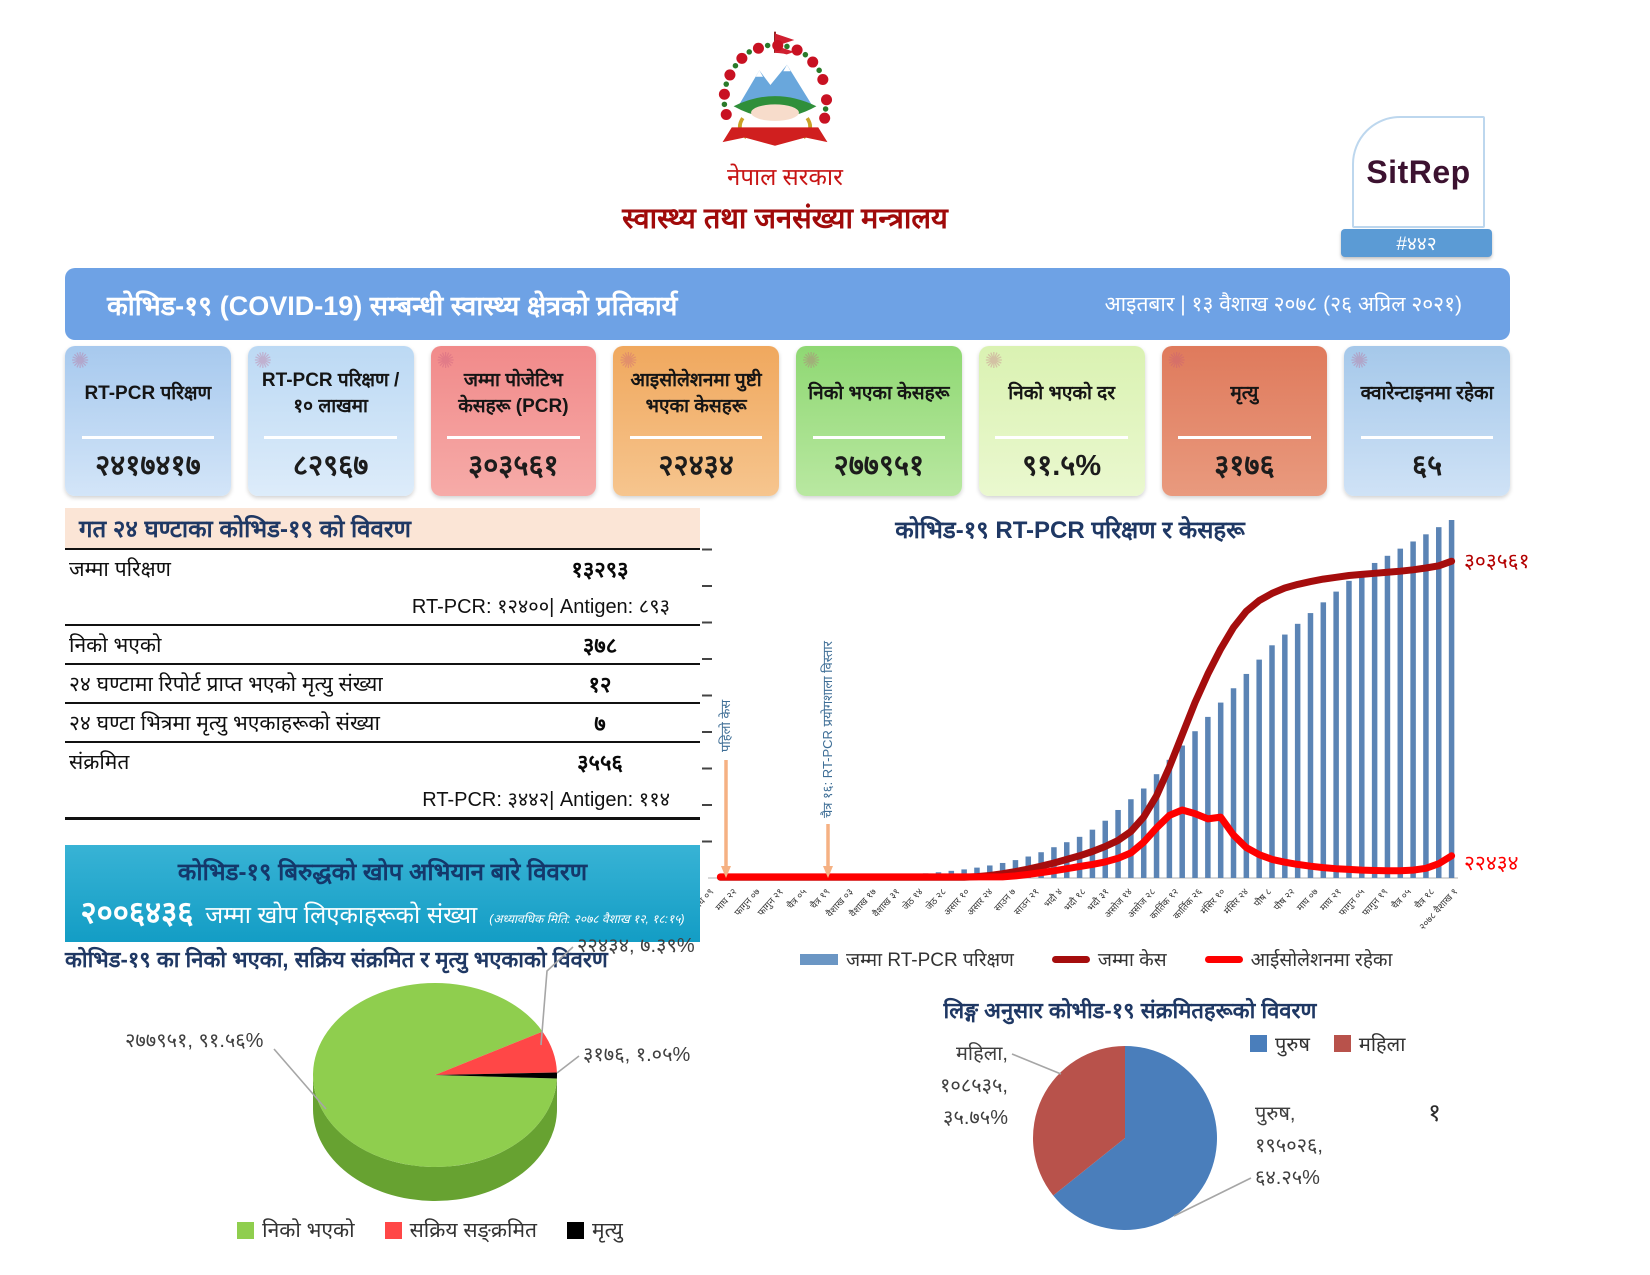 This screenshot has width=1650, height=1275. Describe the element at coordinates (1292, 1045) in the screenshot. I see `legend-label: पुरुष` at that location.